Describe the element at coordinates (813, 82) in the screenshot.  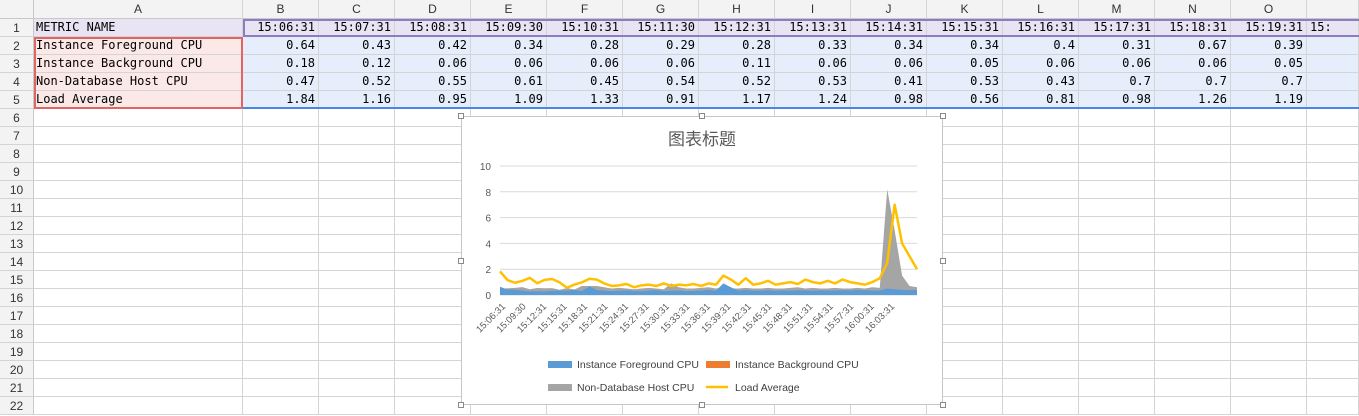
I see `table-cell: 0.53` at that location.